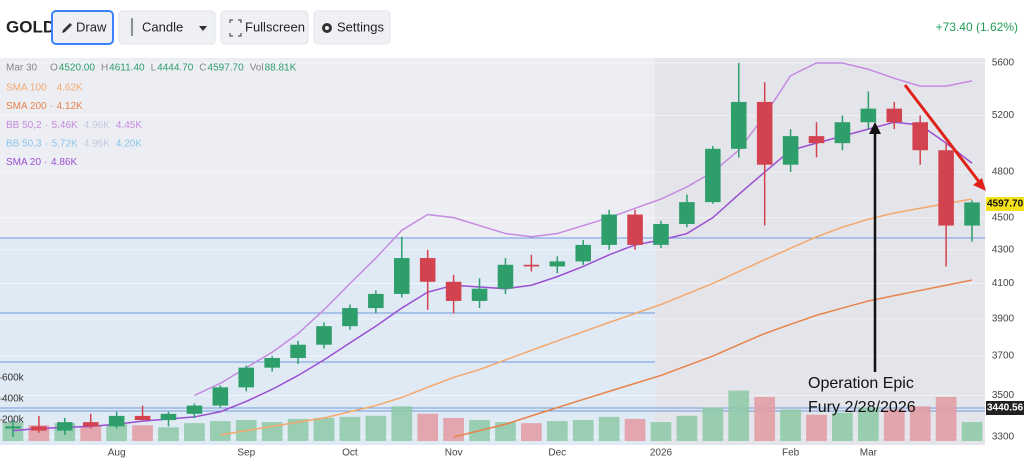 This screenshot has height=460, width=1024. Describe the element at coordinates (77, 68) in the screenshot. I see `ohlc-value: 4520.00` at that location.